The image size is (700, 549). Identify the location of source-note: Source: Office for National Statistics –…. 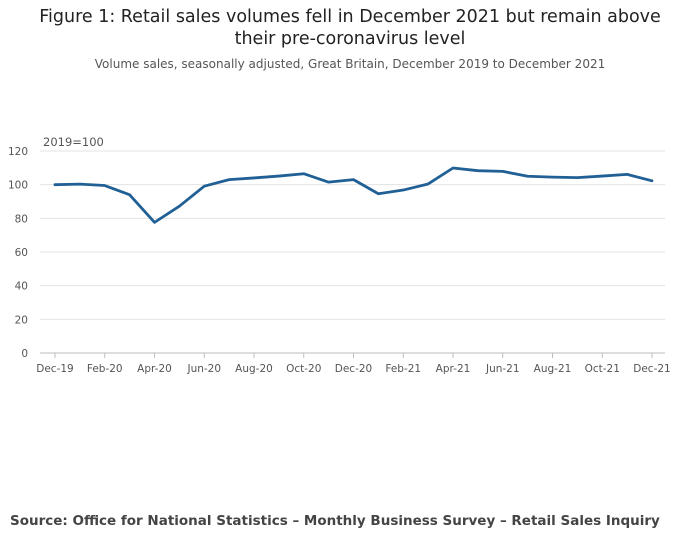
(335, 521).